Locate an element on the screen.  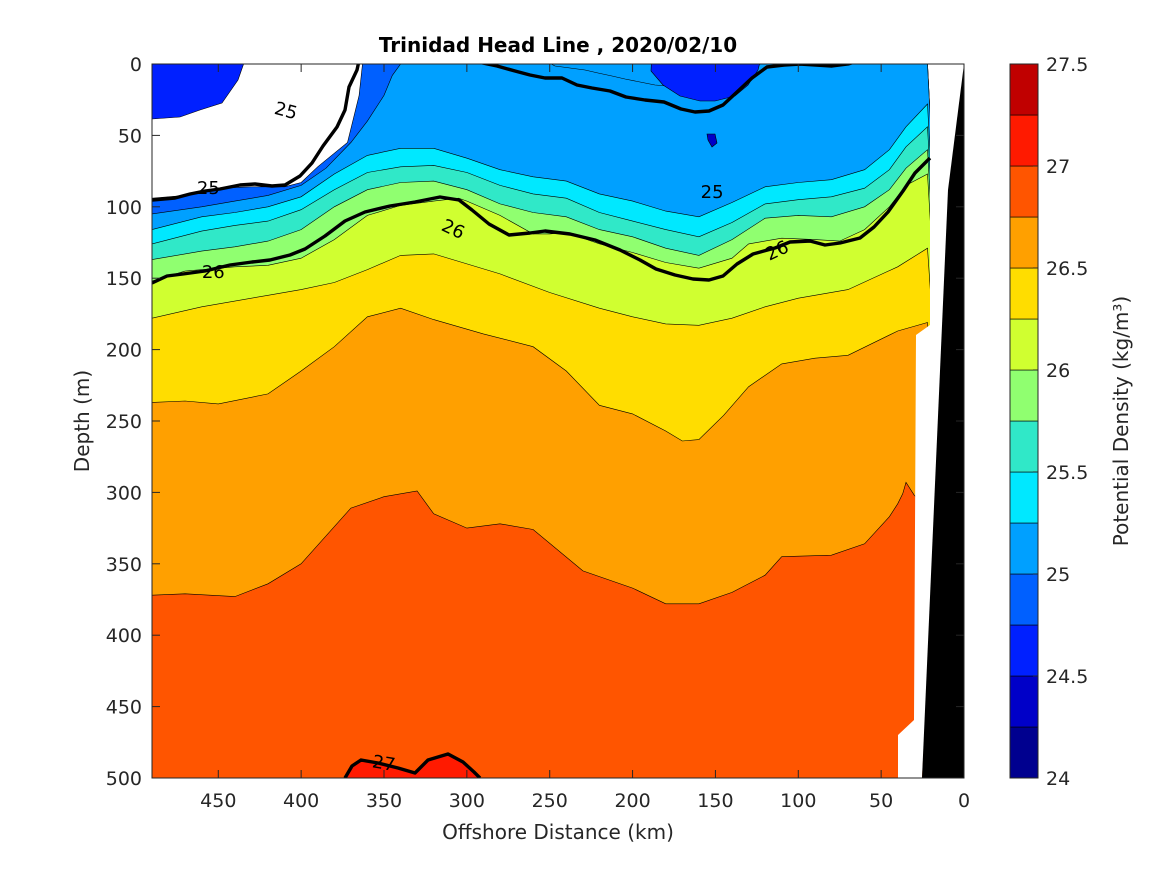
y-tick-label: 400 is located at coordinates (124, 636).